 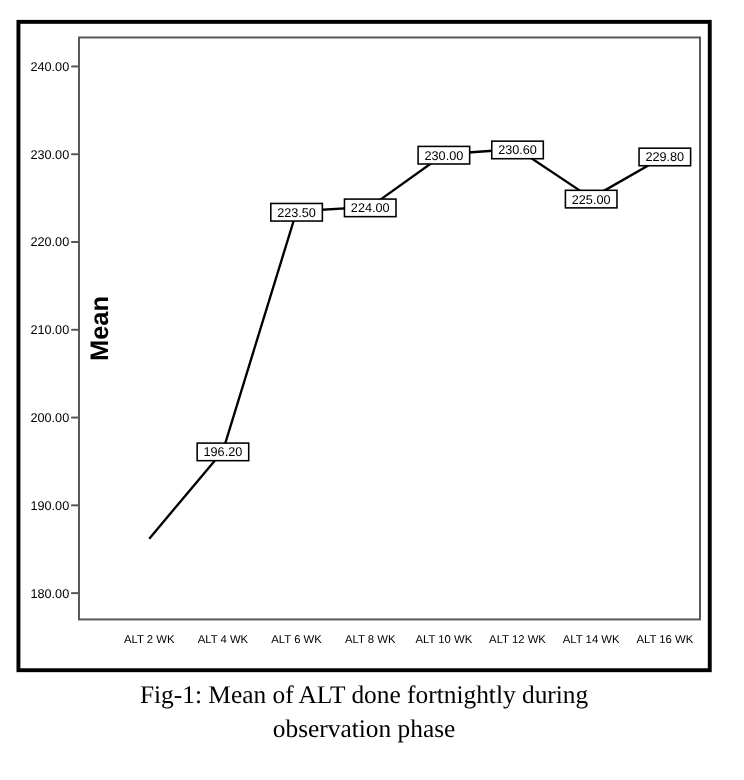 What do you see at coordinates (100, 328) in the screenshot?
I see `y-axis-title: Mean` at bounding box center [100, 328].